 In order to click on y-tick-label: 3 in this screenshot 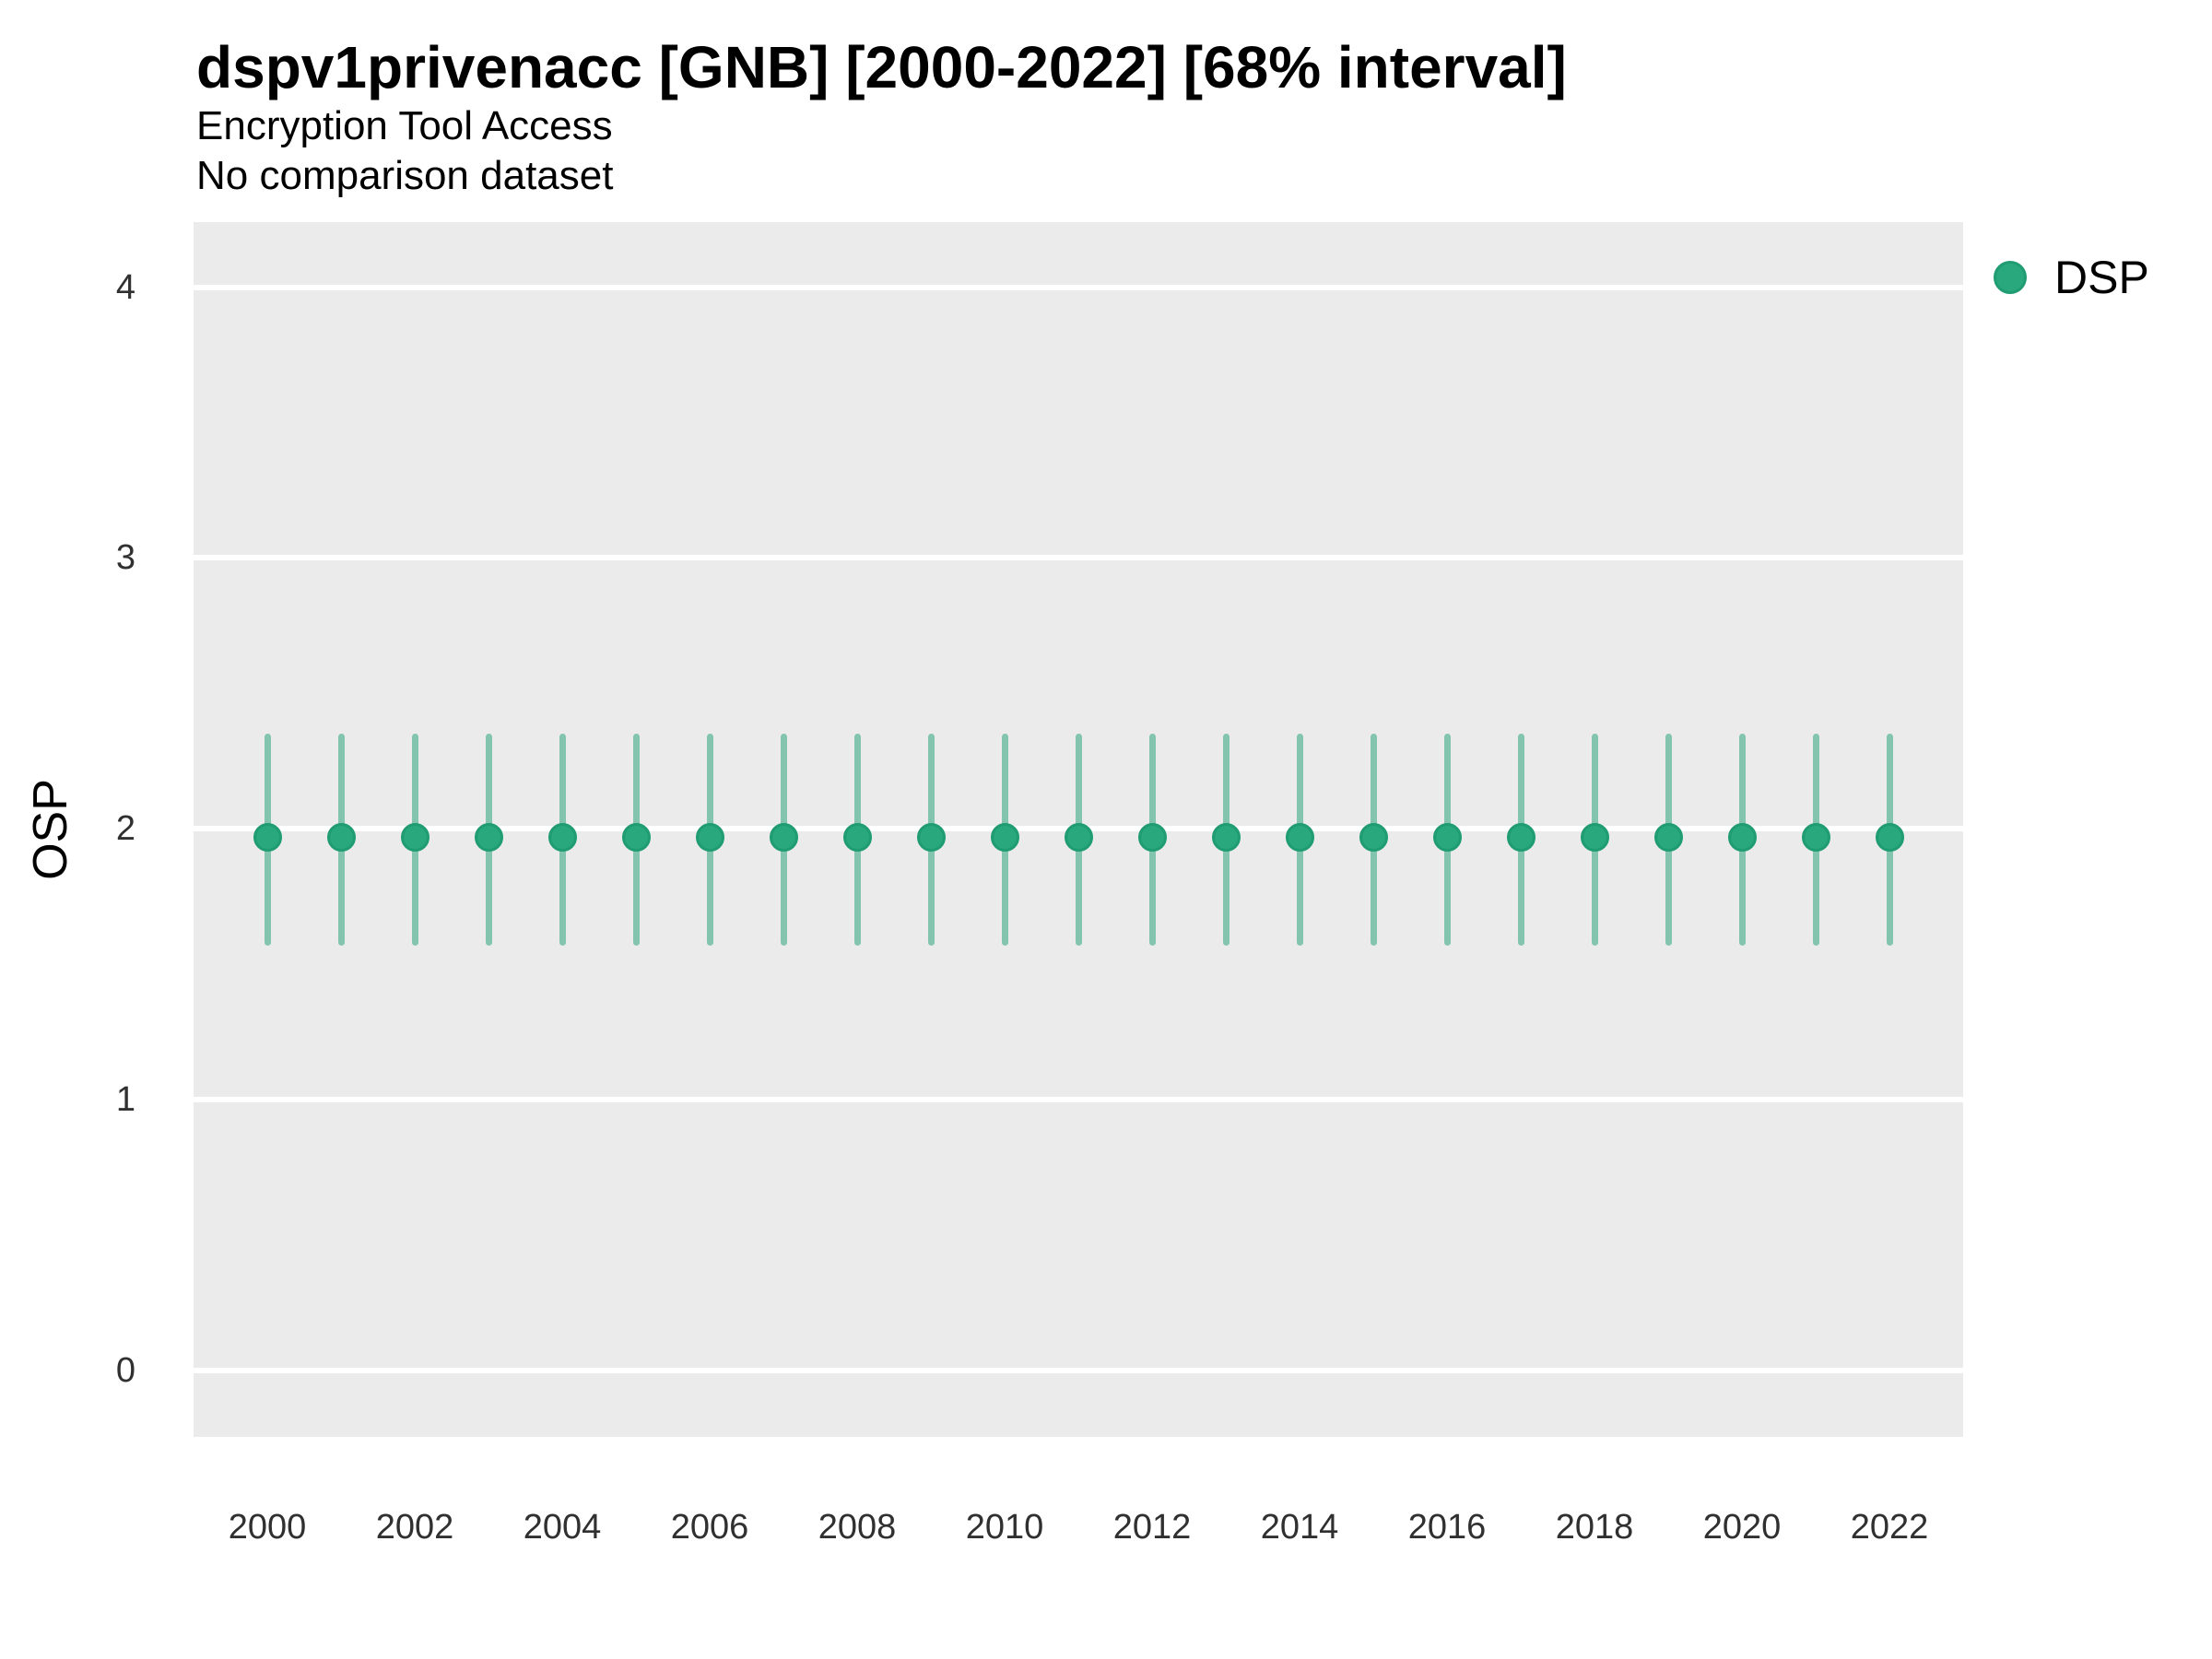, I will do `click(125, 558)`.